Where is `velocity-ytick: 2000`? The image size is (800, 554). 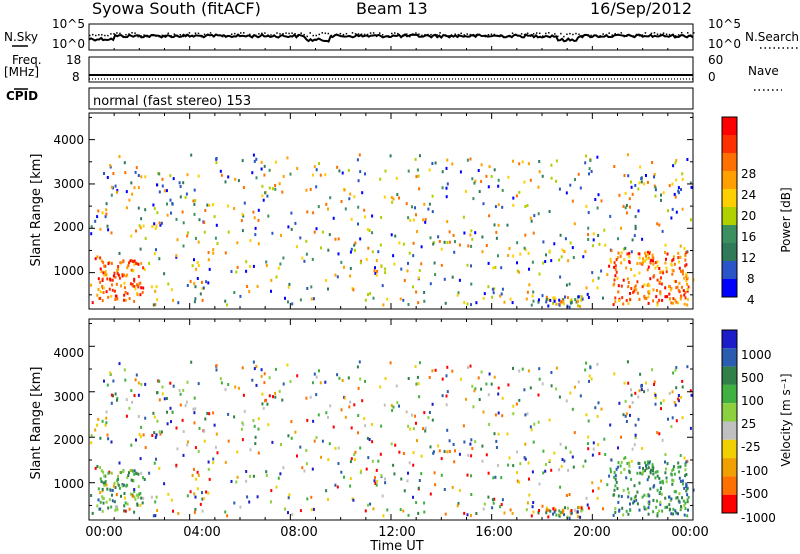 velocity-ytick: 2000 is located at coordinates (68, 440).